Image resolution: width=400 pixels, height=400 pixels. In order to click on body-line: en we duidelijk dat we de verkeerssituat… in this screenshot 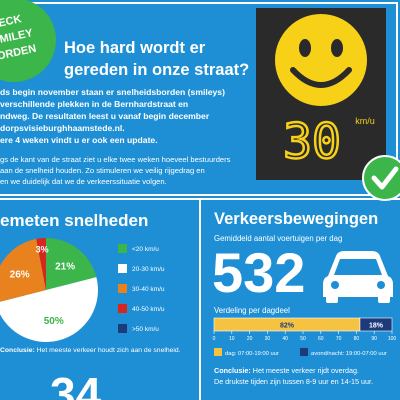, I will do `click(83, 181)`.